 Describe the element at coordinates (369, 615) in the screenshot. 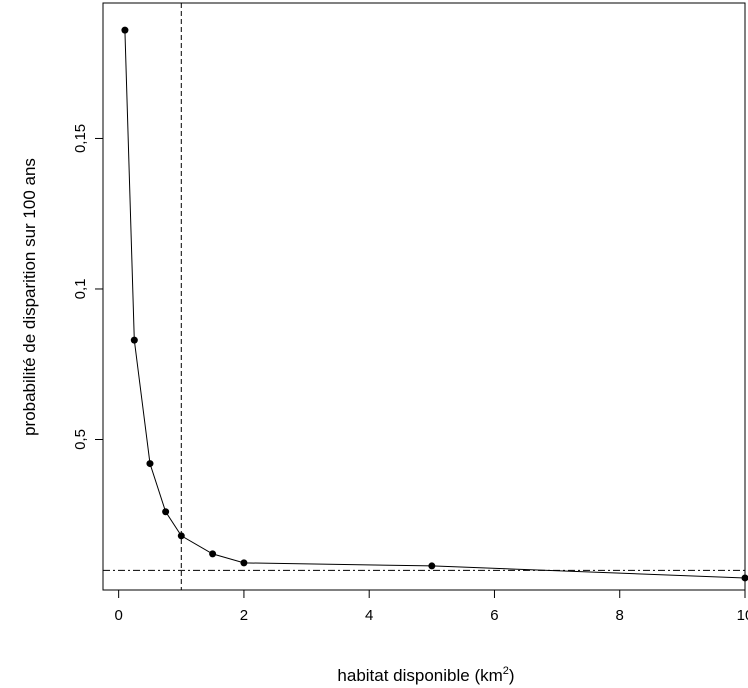

I see `x-tick-label-2: 4` at that location.